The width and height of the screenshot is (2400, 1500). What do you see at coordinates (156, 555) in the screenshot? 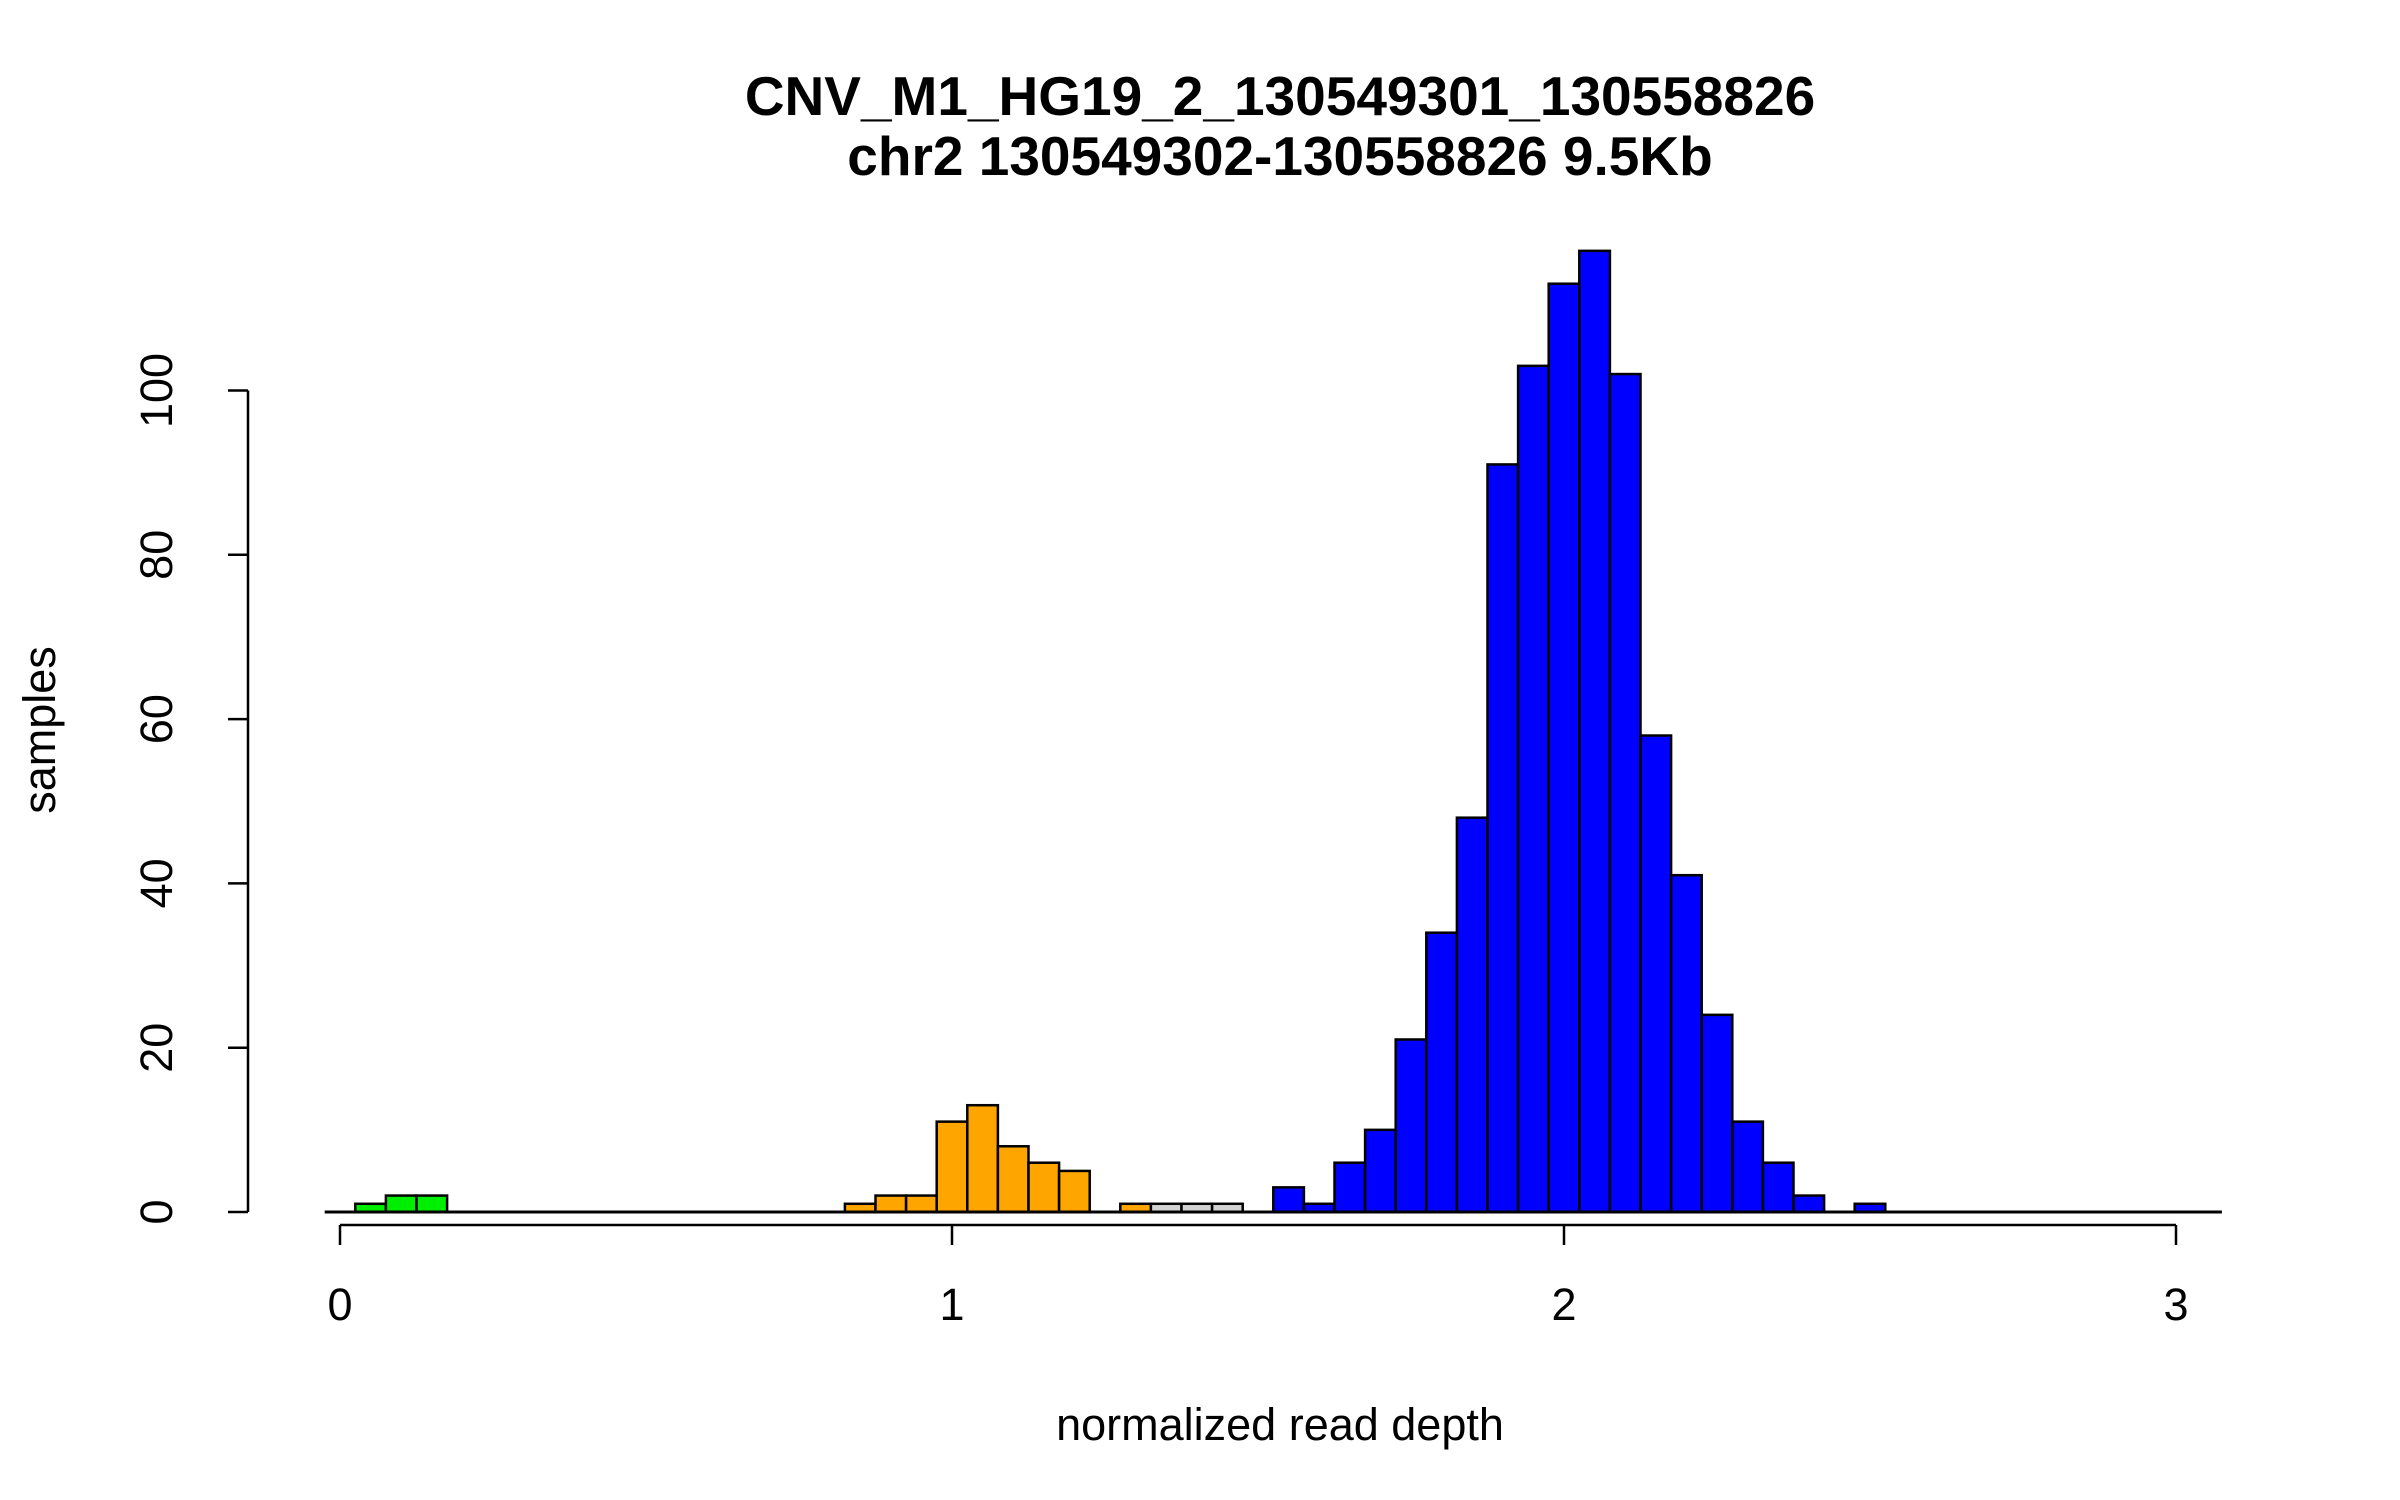
I see `y-tick-label: 80` at bounding box center [156, 555].